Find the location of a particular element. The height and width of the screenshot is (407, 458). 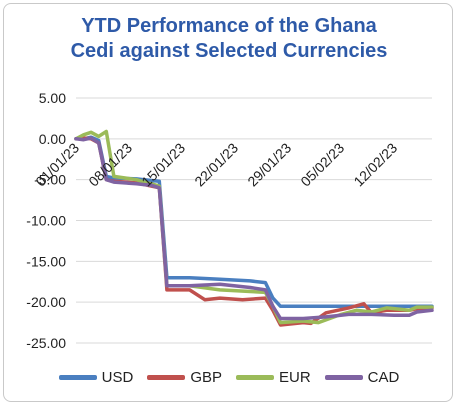

y-tick-label: -10.00 is located at coordinates (46, 221).